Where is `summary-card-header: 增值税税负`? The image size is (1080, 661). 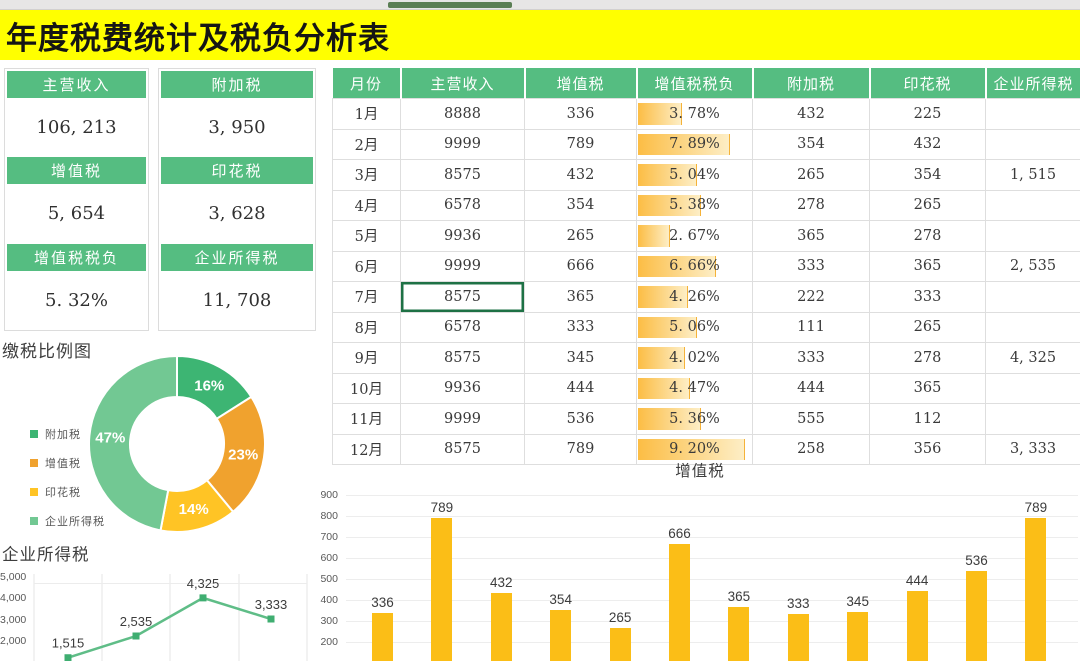
summary-card-header: 增值税税负 is located at coordinates (76, 257).